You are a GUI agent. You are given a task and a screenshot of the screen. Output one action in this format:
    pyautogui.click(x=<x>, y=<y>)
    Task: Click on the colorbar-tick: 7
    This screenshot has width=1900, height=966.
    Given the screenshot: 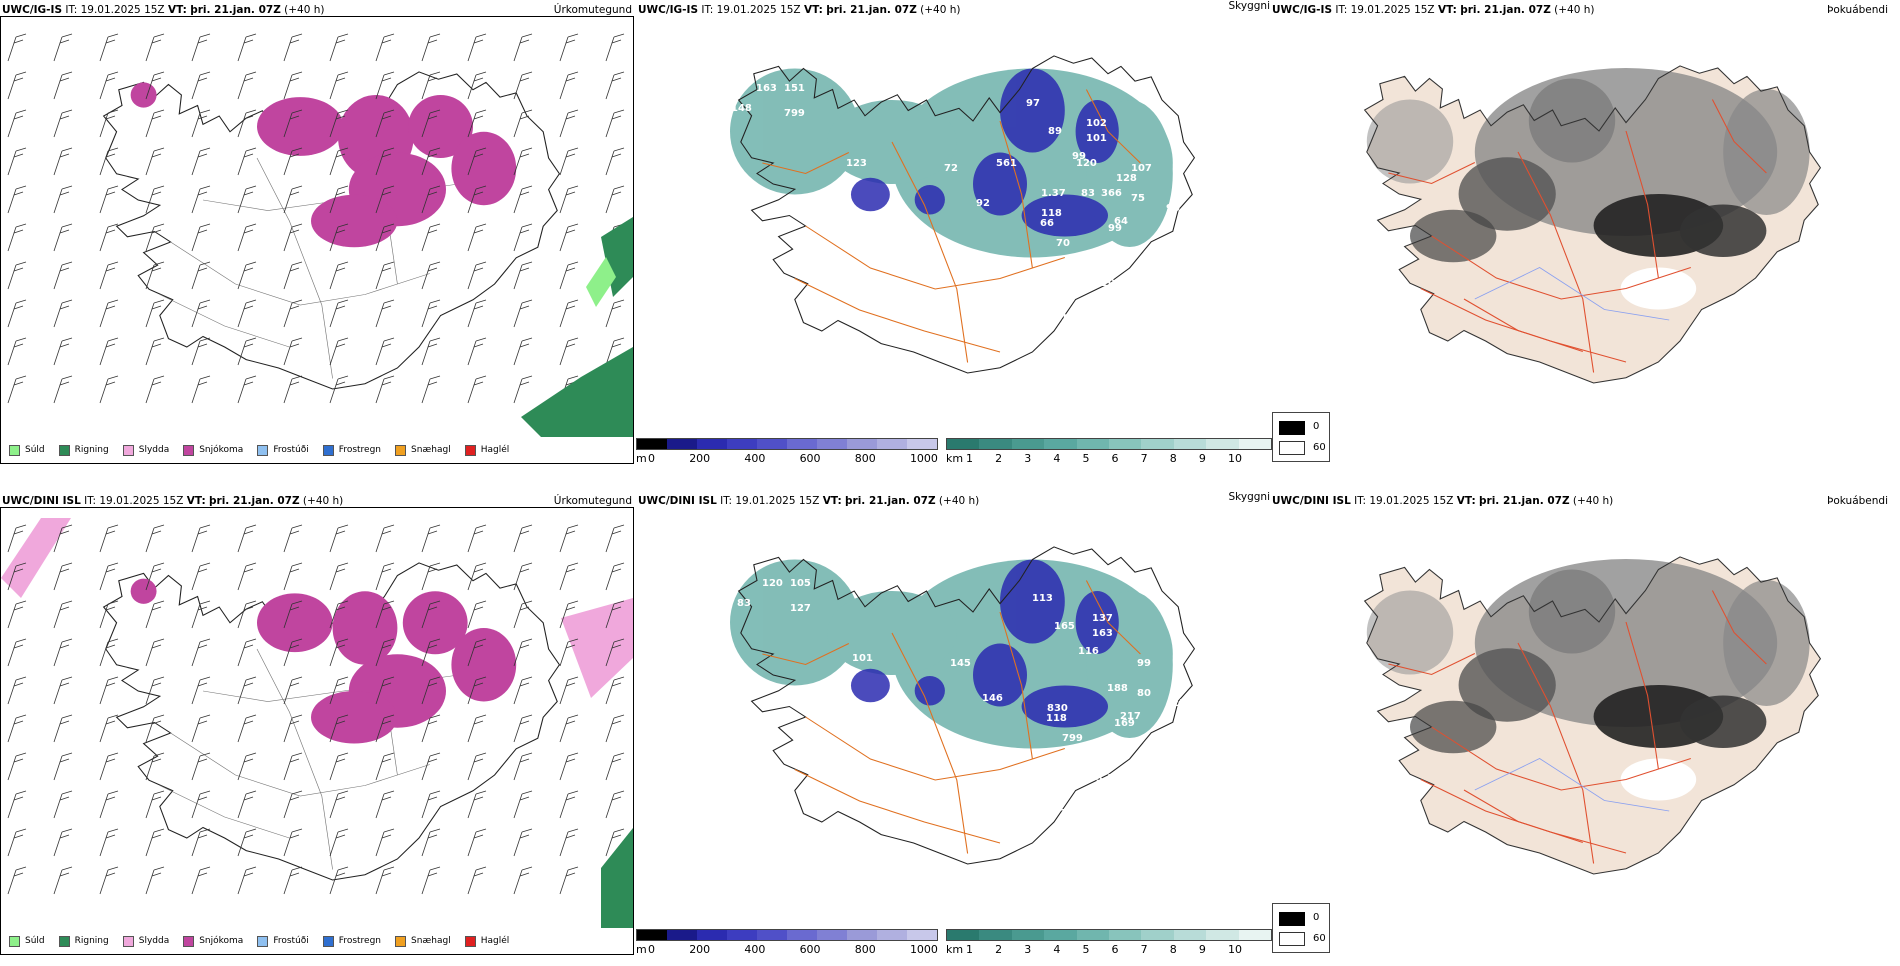 What is the action you would take?
    pyautogui.click(x=1144, y=458)
    